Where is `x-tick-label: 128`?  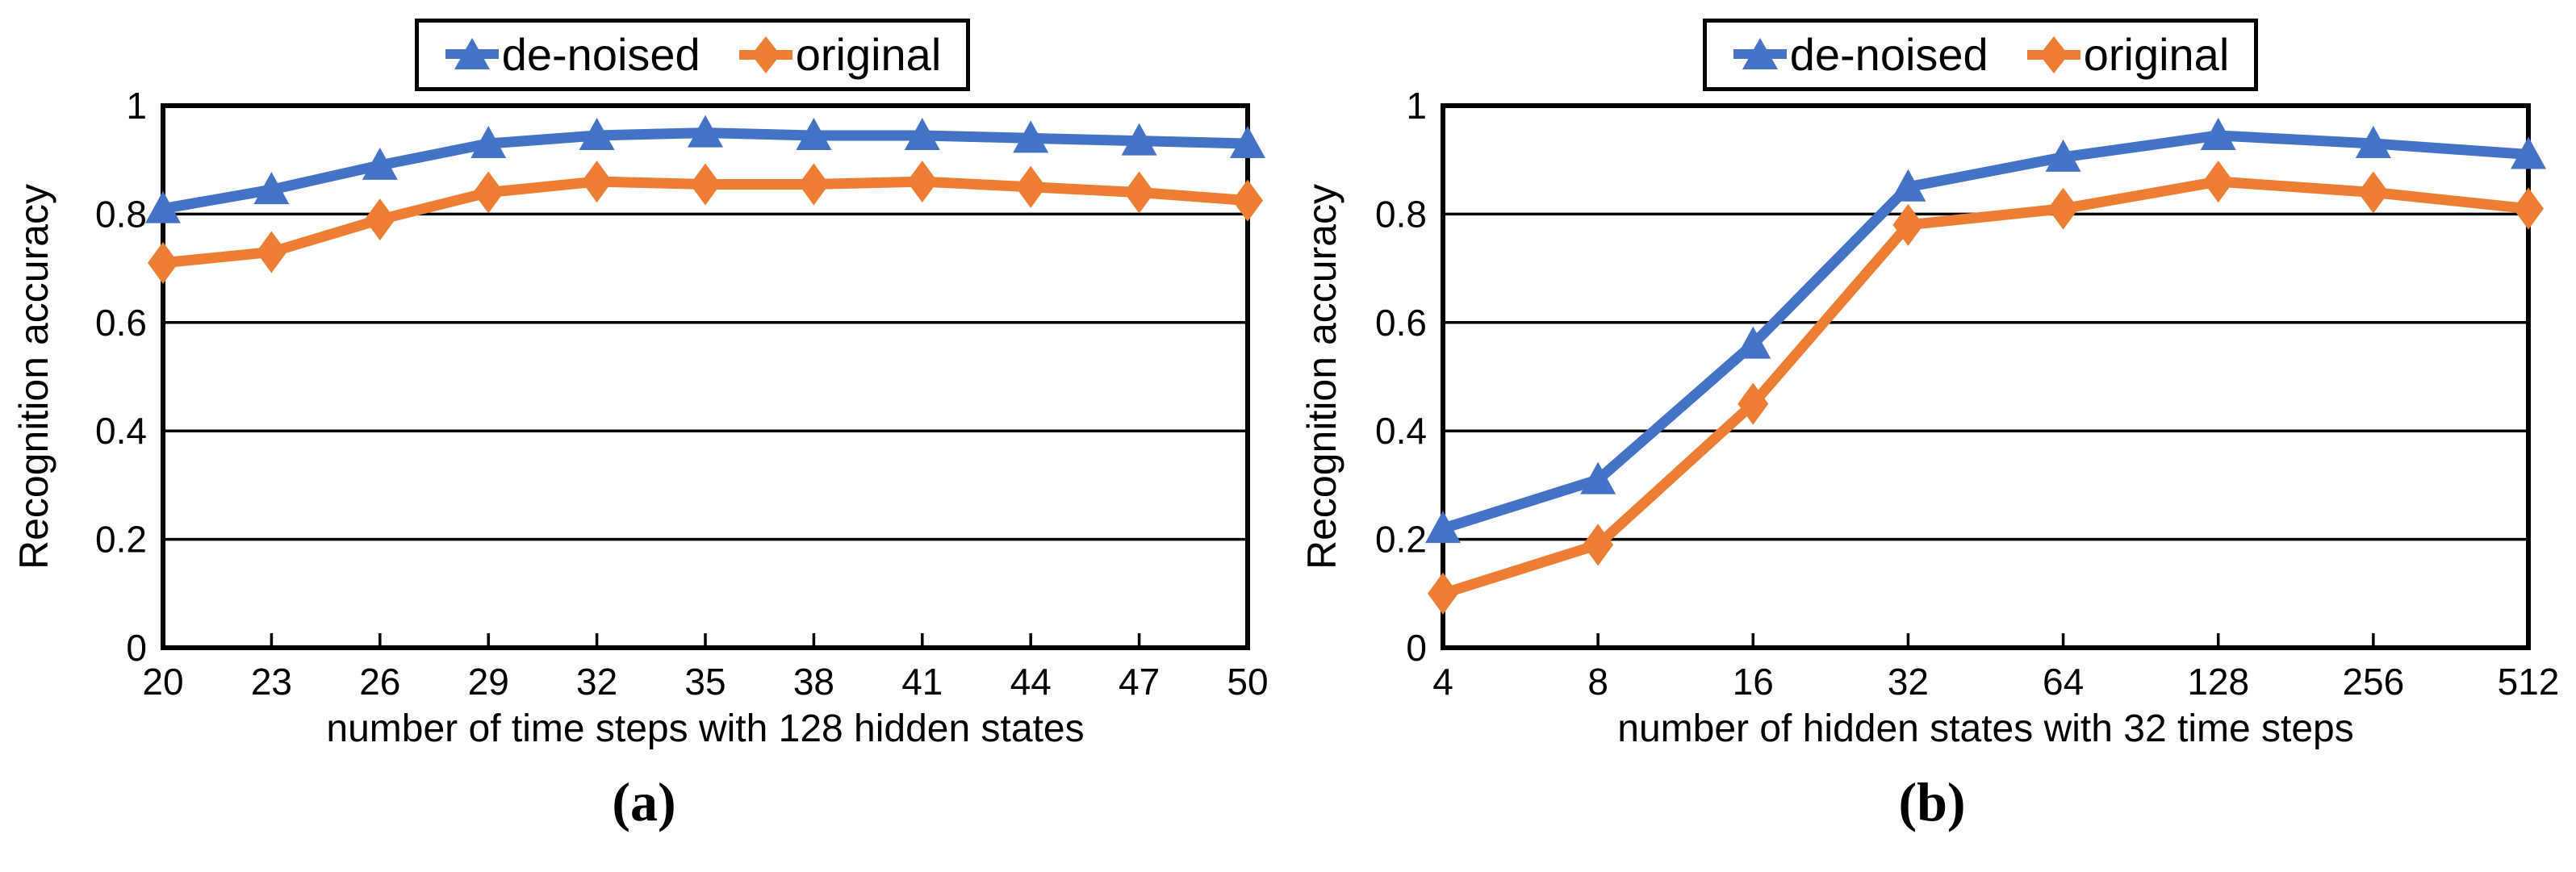
x-tick-label: 128 is located at coordinates (2218, 682).